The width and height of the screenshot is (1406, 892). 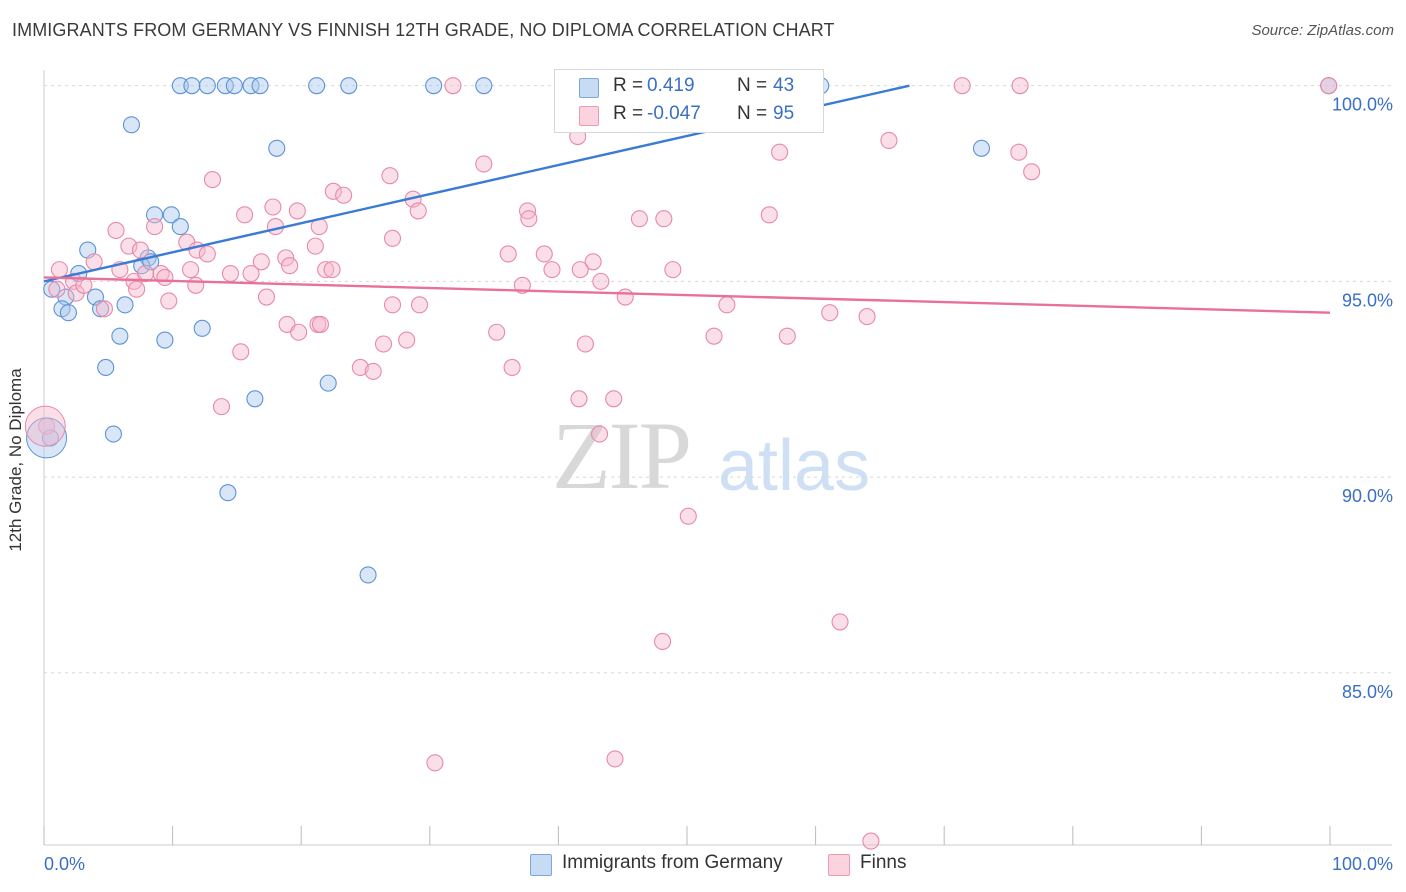 What do you see at coordinates (64, 864) in the screenshot?
I see `x-tick-label: 0.0%` at bounding box center [64, 864].